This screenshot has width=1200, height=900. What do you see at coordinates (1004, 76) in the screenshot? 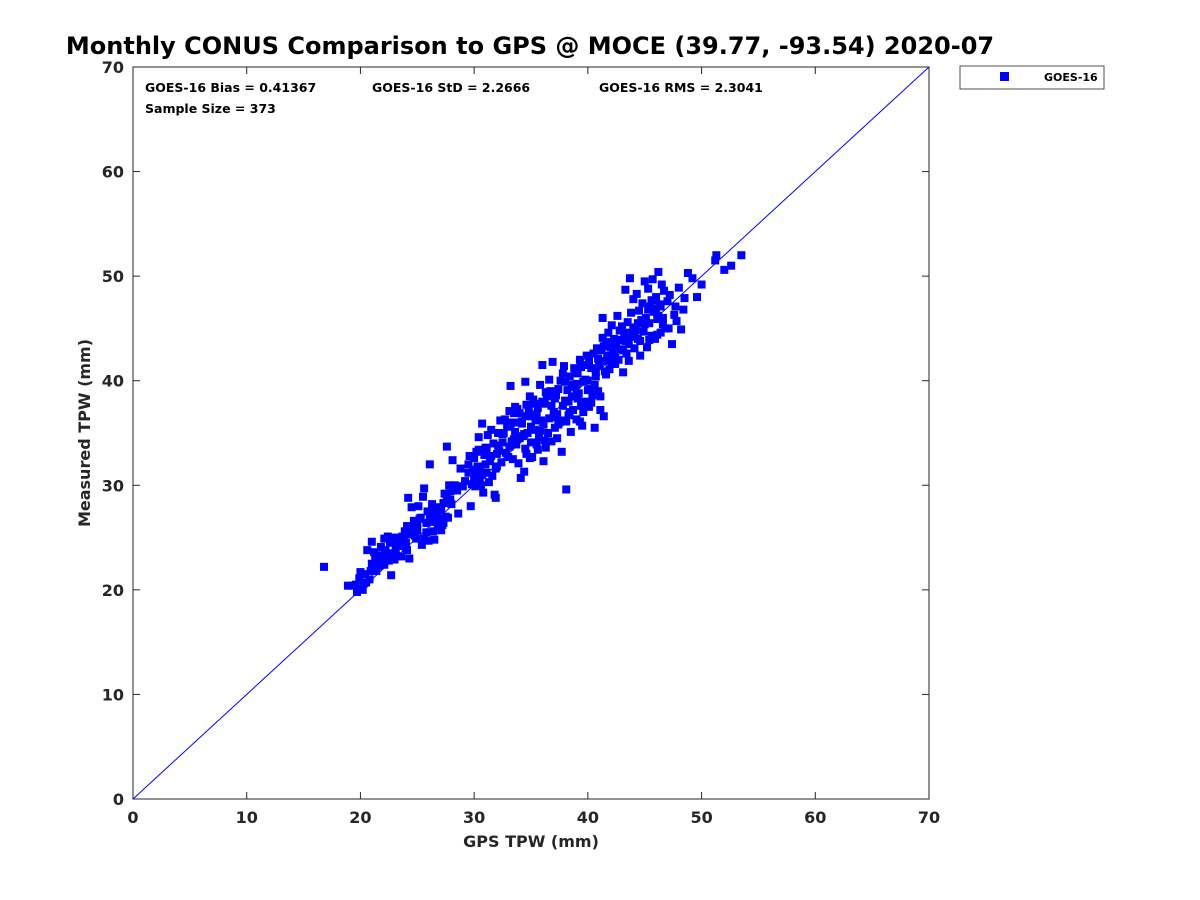
I see `legend-marker-square` at bounding box center [1004, 76].